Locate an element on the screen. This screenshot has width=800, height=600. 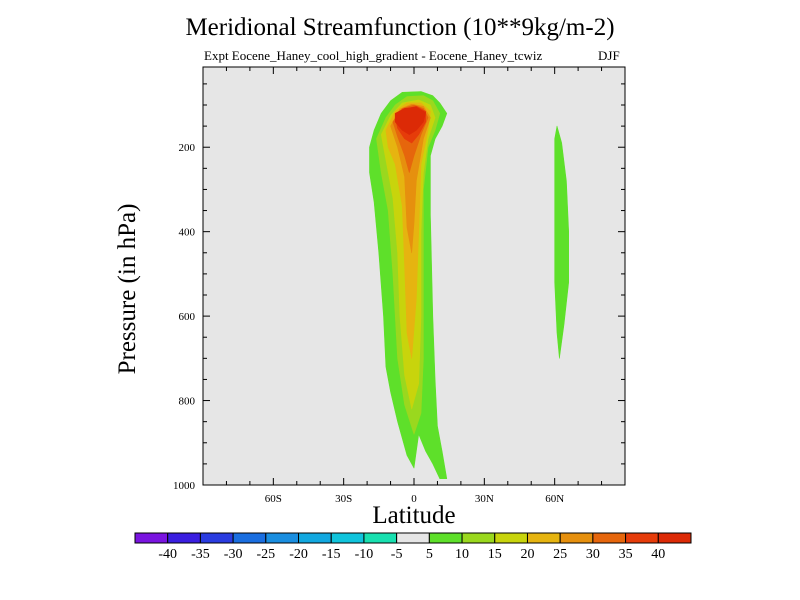
colorbar-label: 30 is located at coordinates (593, 554).